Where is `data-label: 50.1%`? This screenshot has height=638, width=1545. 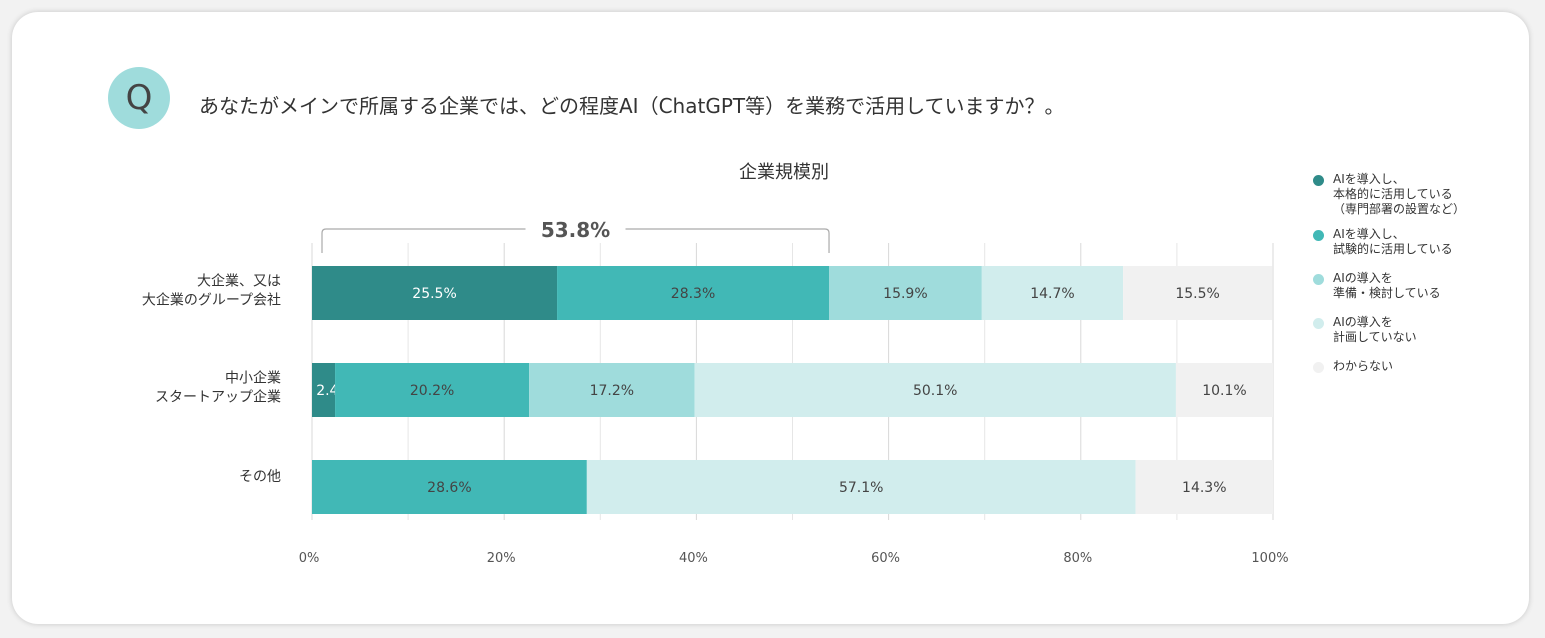 data-label: 50.1% is located at coordinates (935, 391).